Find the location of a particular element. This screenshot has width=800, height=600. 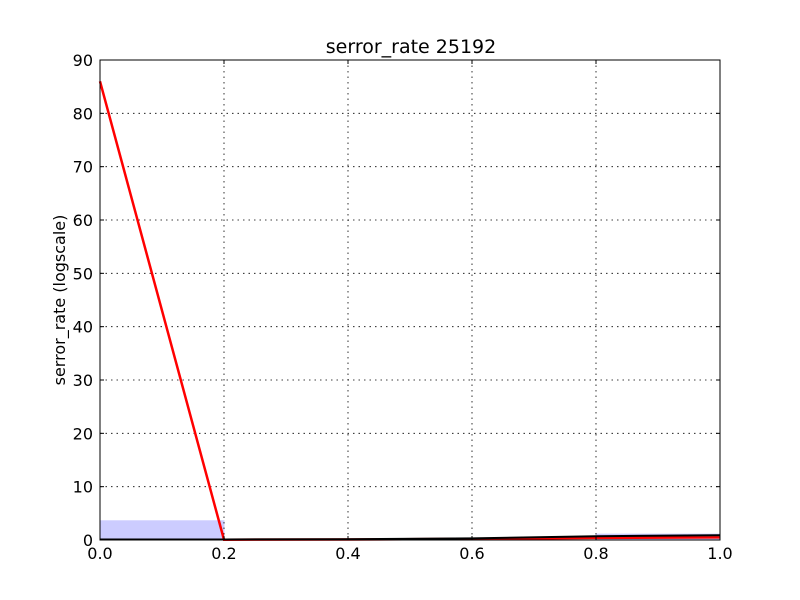

x-tick-label-1: 0.2 is located at coordinates (223, 553).